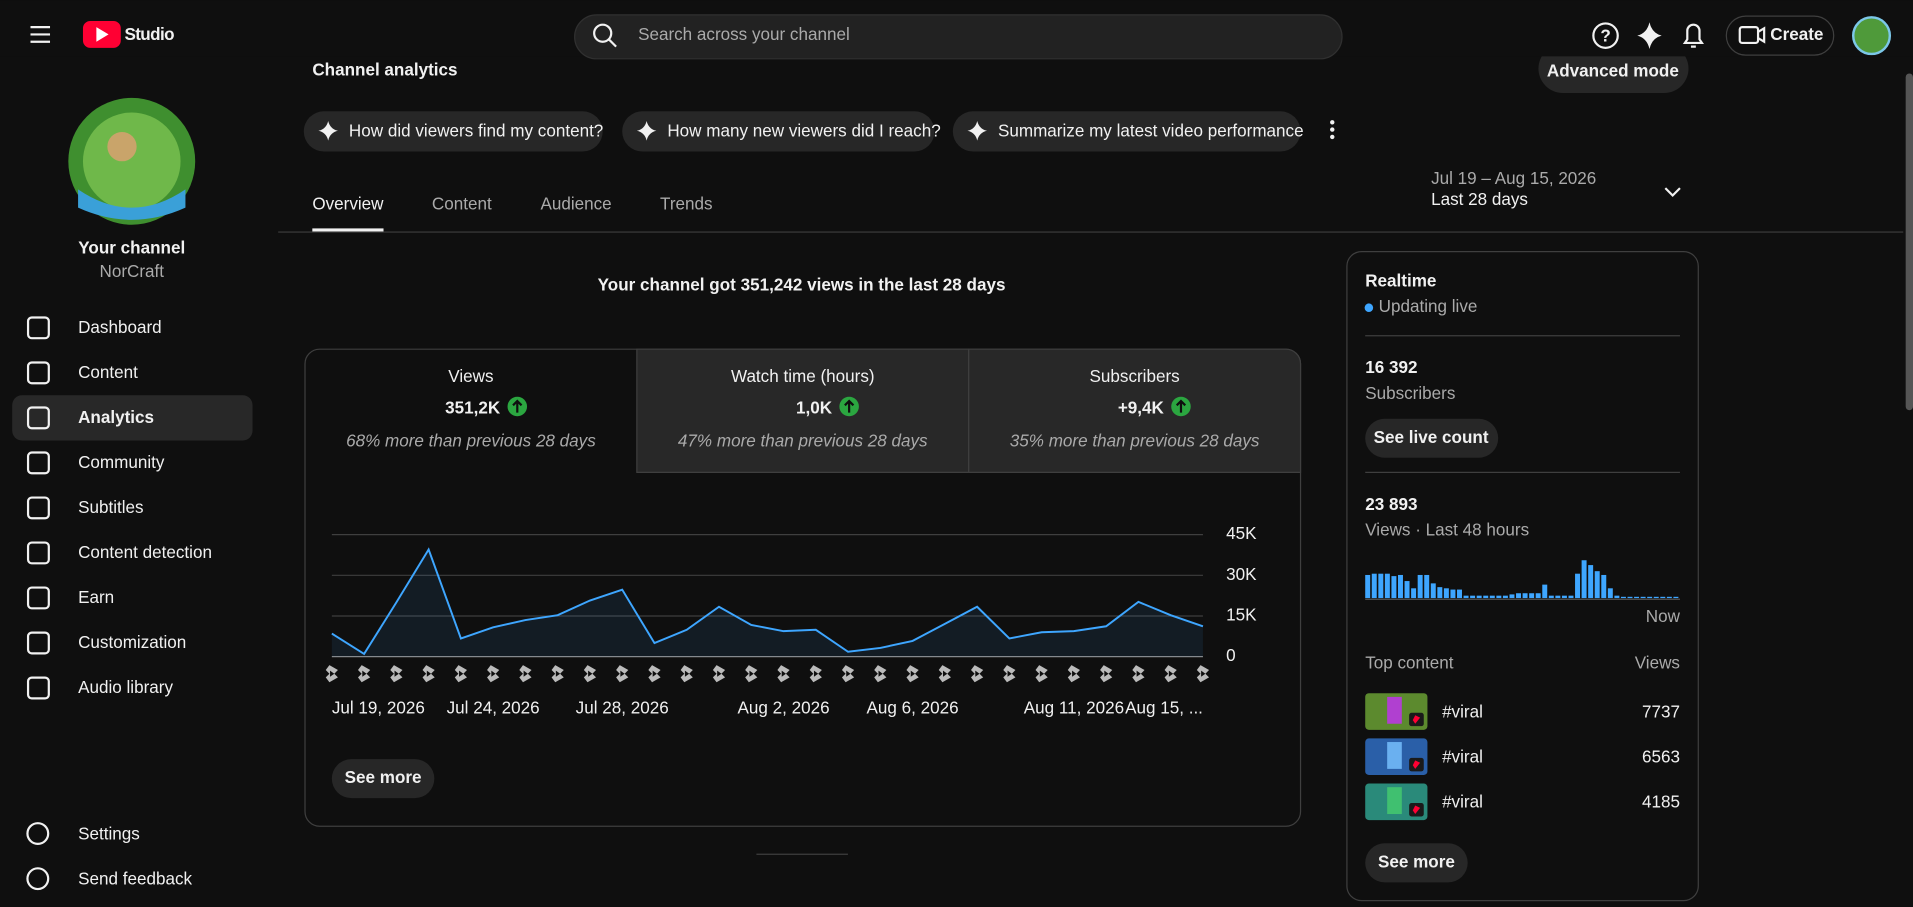 This screenshot has width=1913, height=907. Describe the element at coordinates (744, 34) in the screenshot. I see `search-placeholder: Search across your channel` at that location.